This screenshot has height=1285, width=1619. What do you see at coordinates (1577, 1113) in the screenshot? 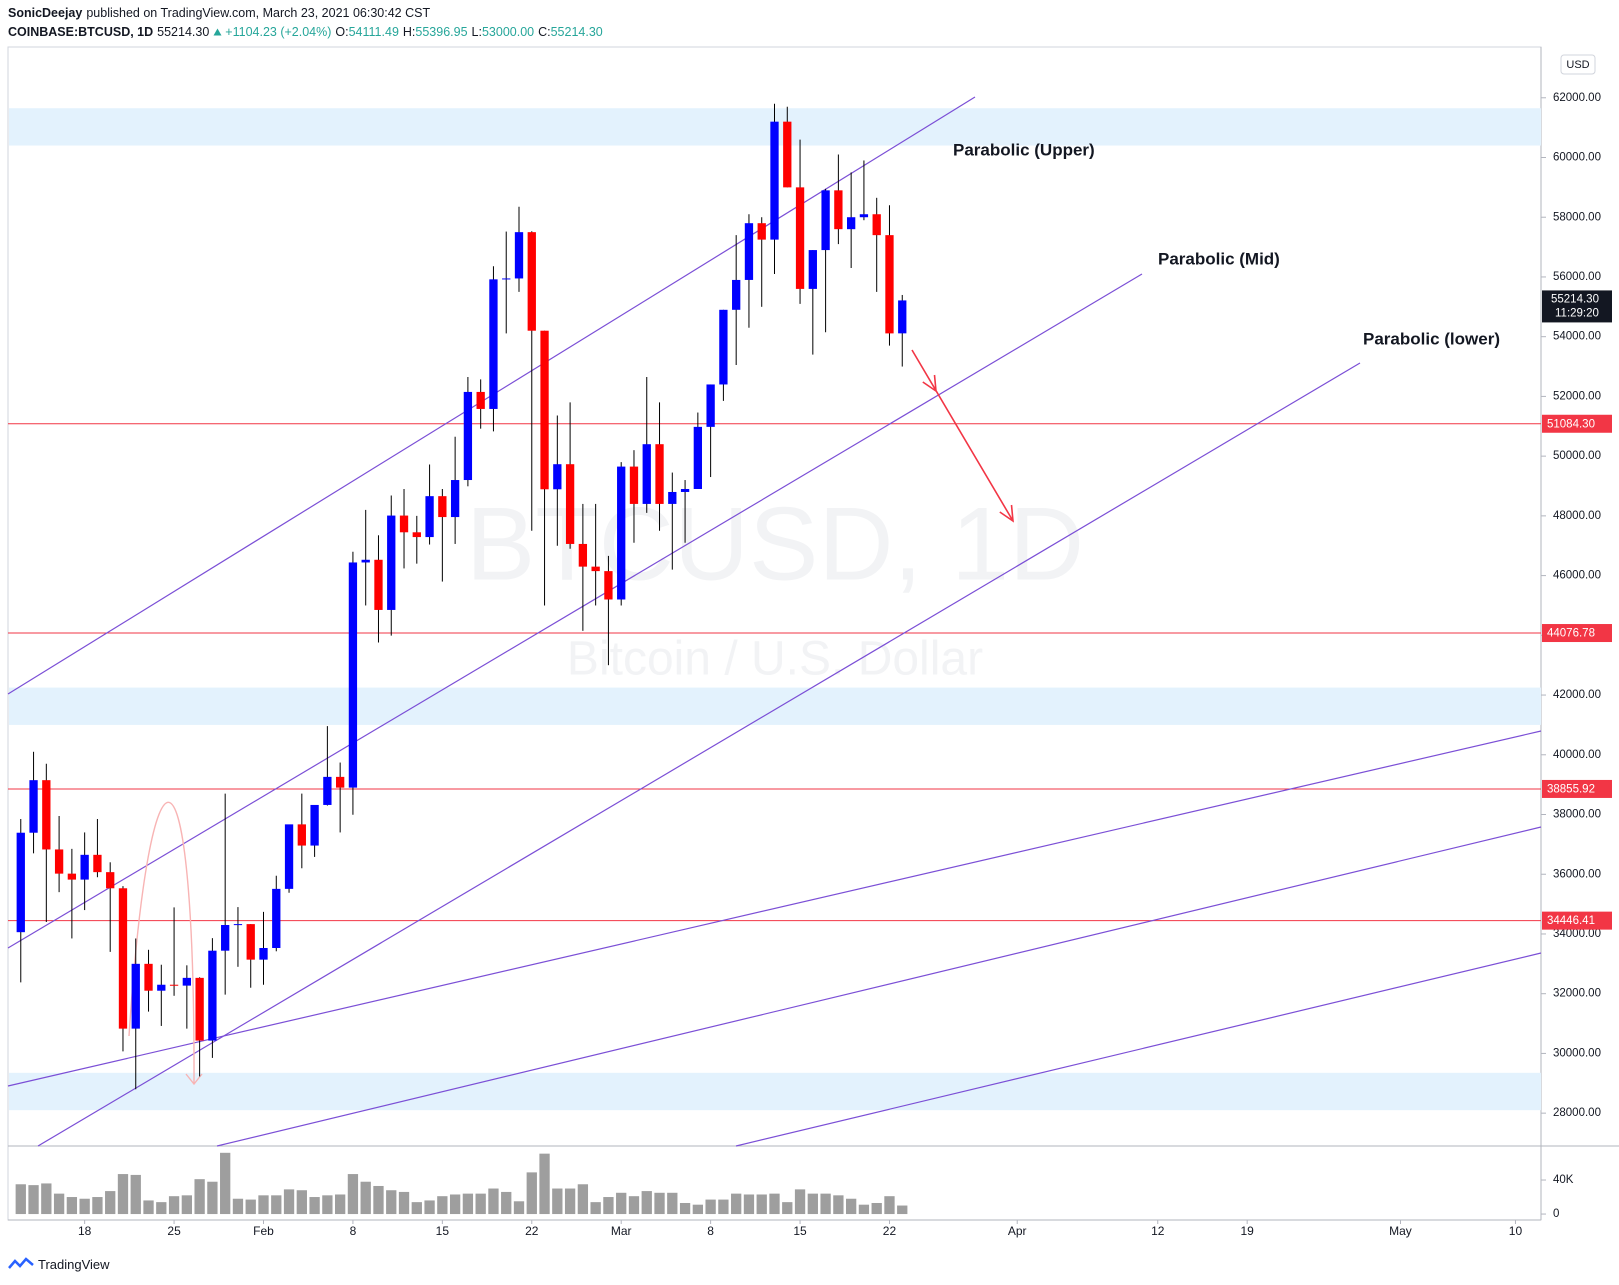
I see `y-tick-label: 28000.00` at bounding box center [1577, 1113].